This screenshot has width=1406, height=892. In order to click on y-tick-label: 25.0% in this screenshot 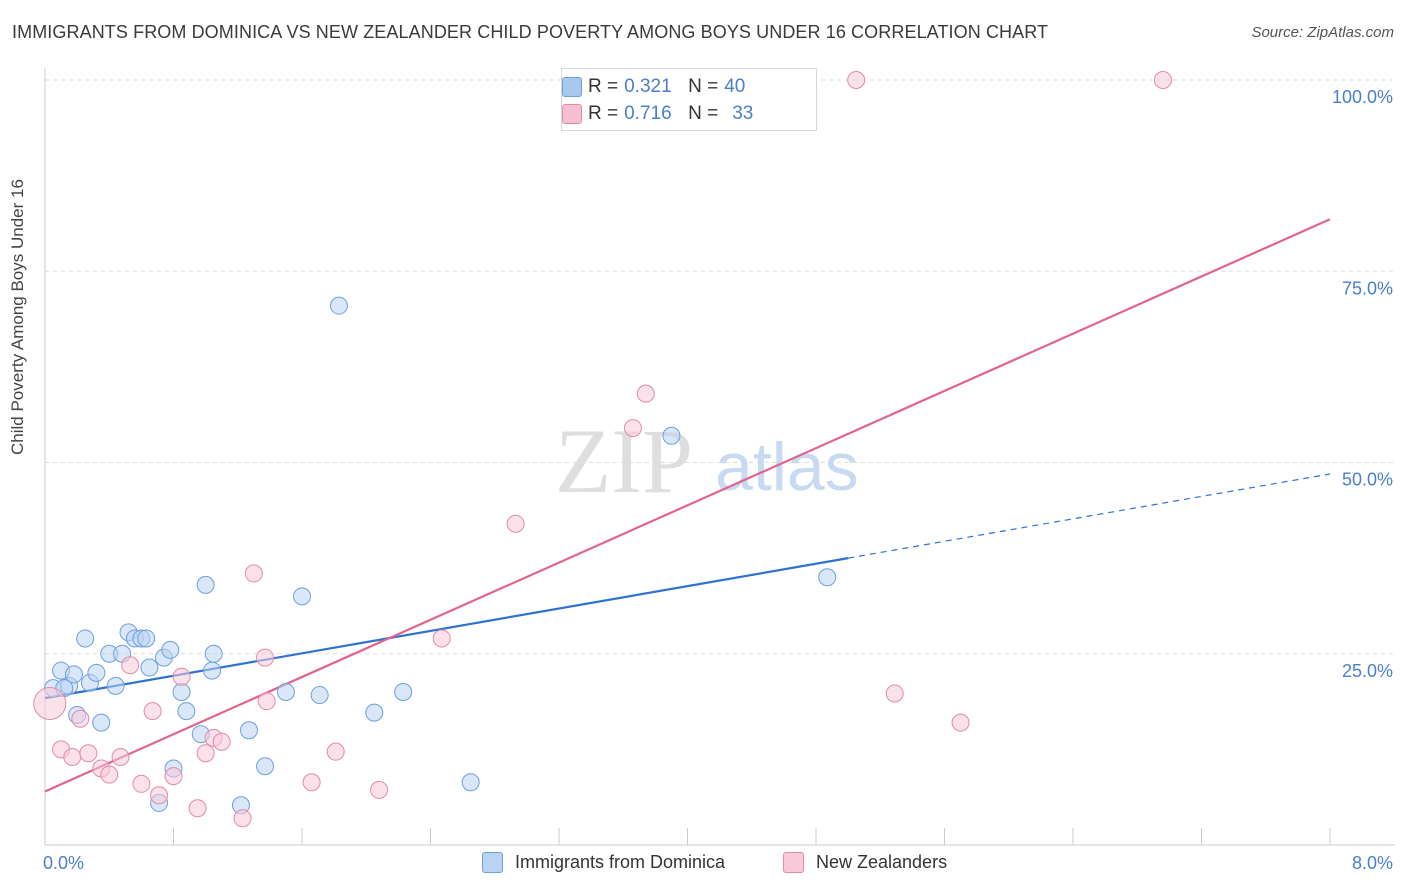, I will do `click(1367, 671)`.